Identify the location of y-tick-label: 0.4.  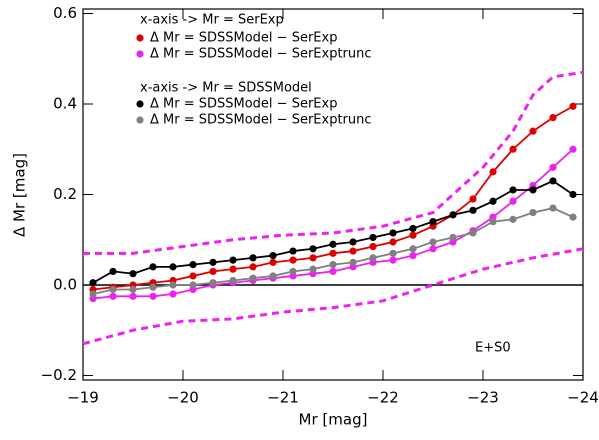
(65, 104).